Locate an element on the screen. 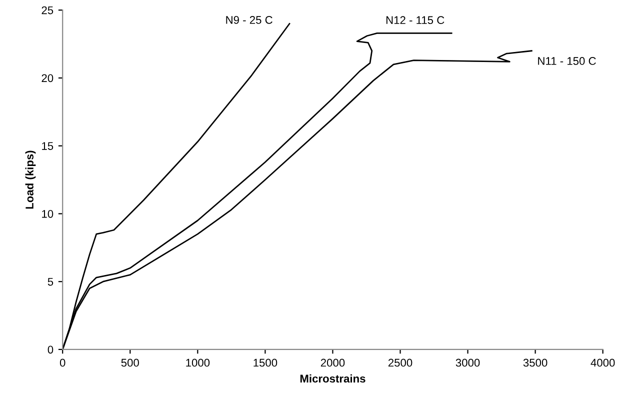  y-tick-label: 0 is located at coordinates (51, 350).